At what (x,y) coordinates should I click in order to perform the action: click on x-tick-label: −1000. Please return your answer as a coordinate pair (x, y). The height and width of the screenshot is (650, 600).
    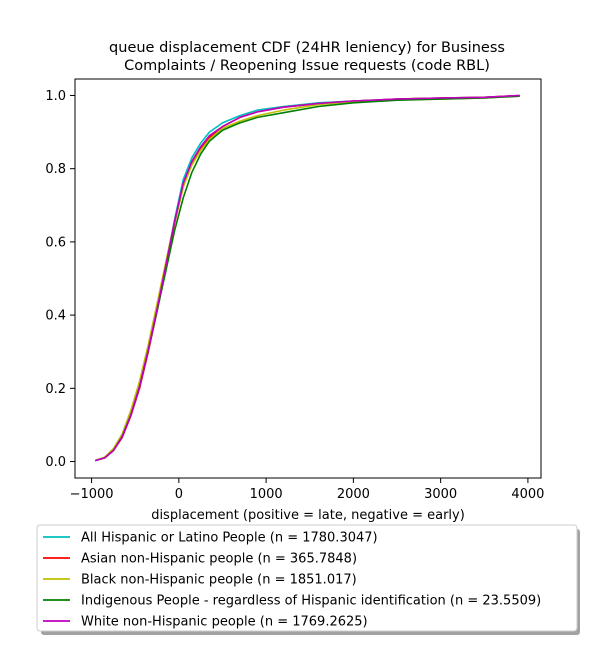
    Looking at the image, I should click on (92, 494).